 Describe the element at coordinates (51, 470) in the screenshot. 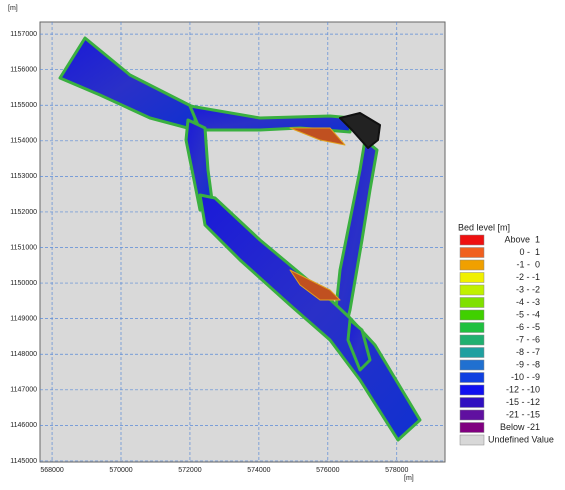

I see `x-tick-label: 568000` at that location.